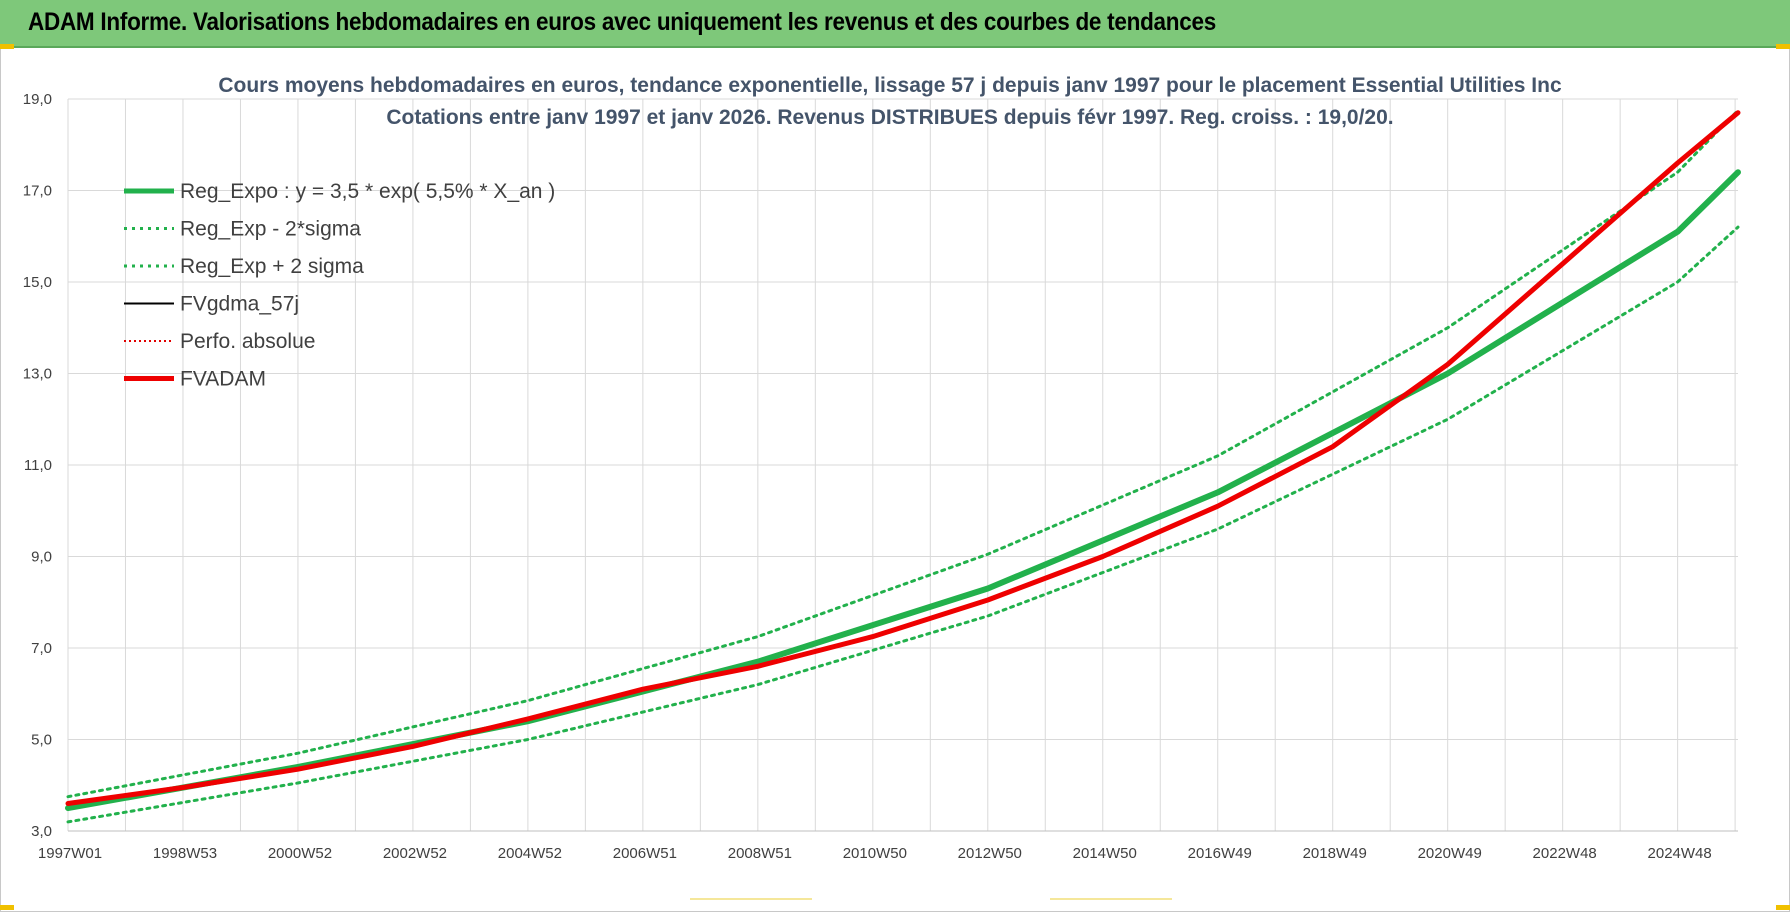 The image size is (1790, 912). What do you see at coordinates (300, 853) in the screenshot?
I see `x-tick-label: 2000W52` at bounding box center [300, 853].